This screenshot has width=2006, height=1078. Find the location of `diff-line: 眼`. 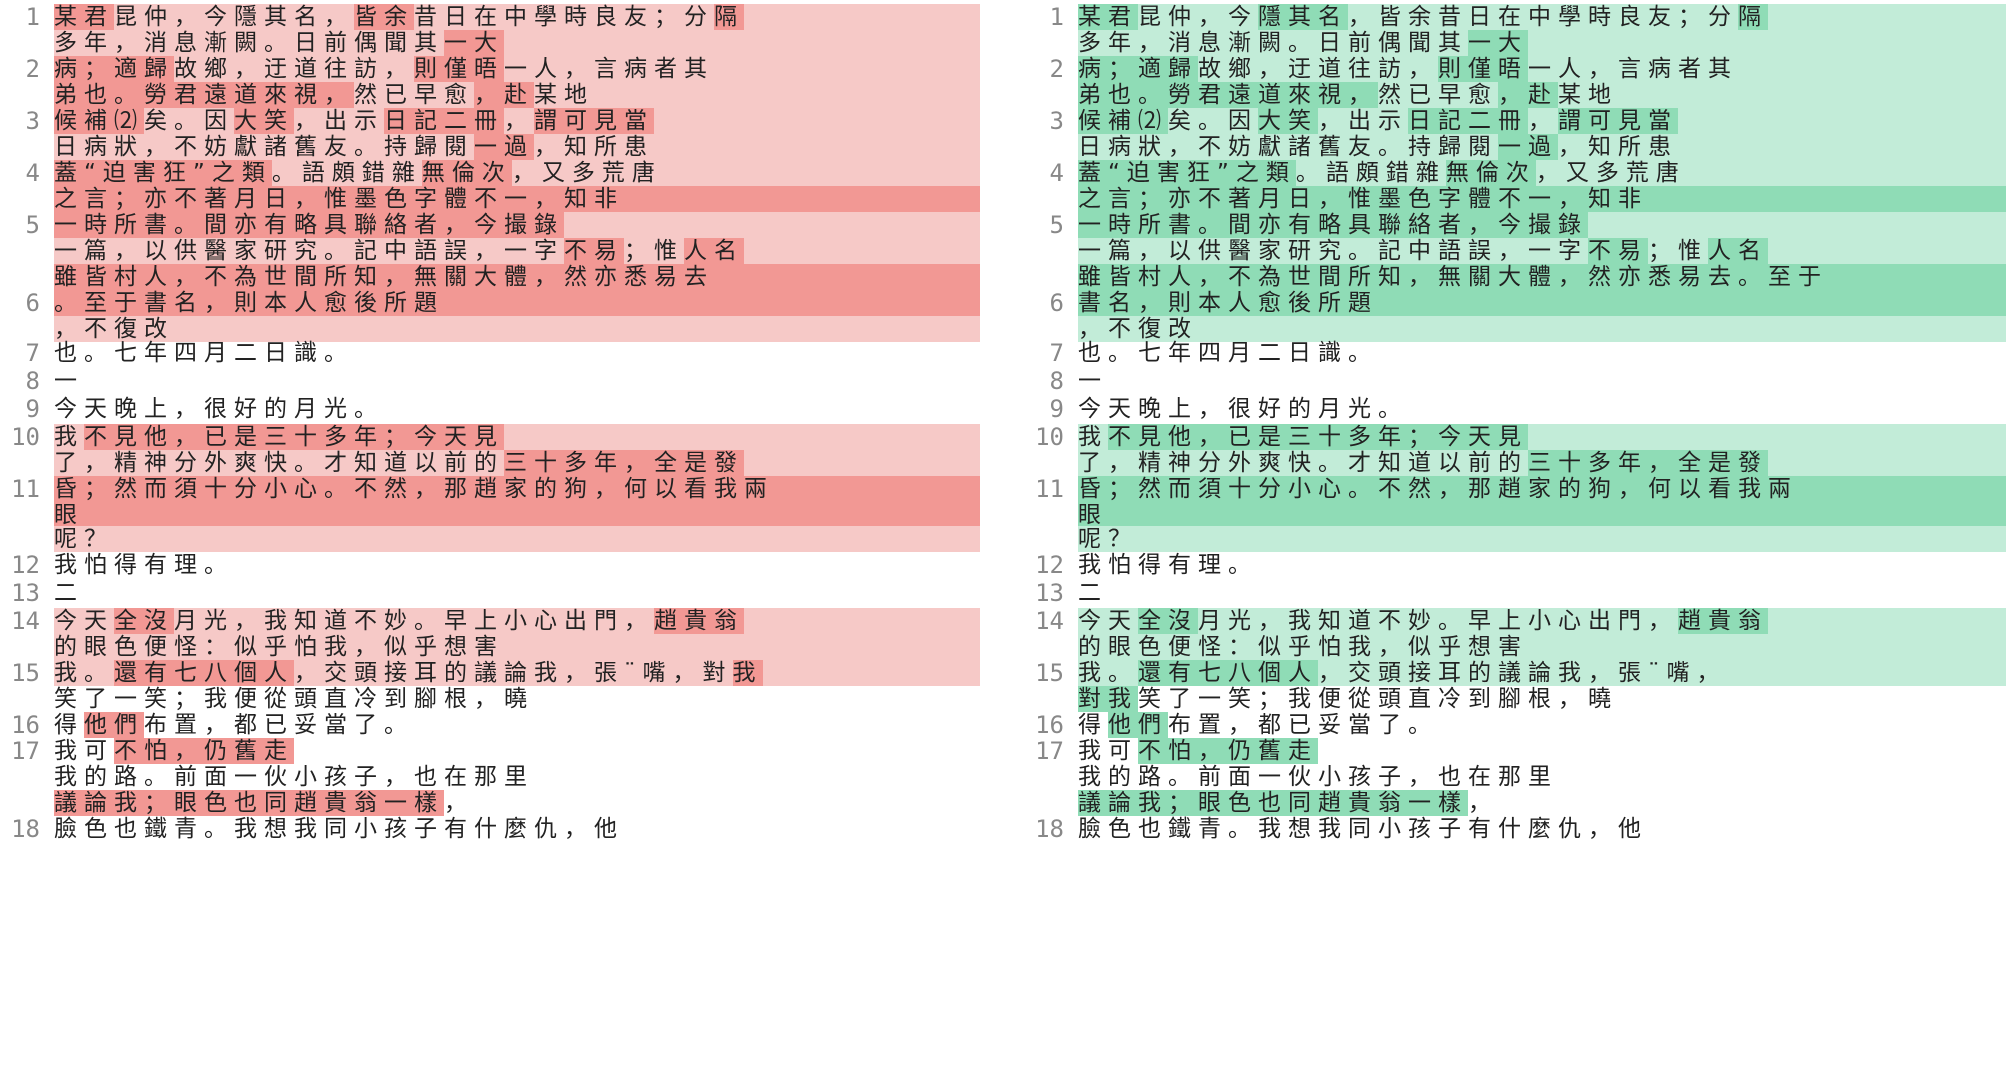

diff-line: 眼 is located at coordinates (490, 515).